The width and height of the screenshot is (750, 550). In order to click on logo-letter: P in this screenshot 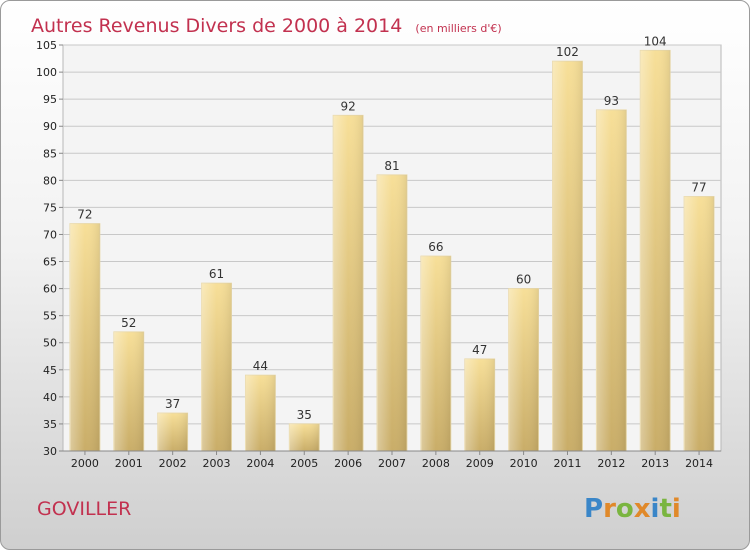, I will do `click(593, 509)`.